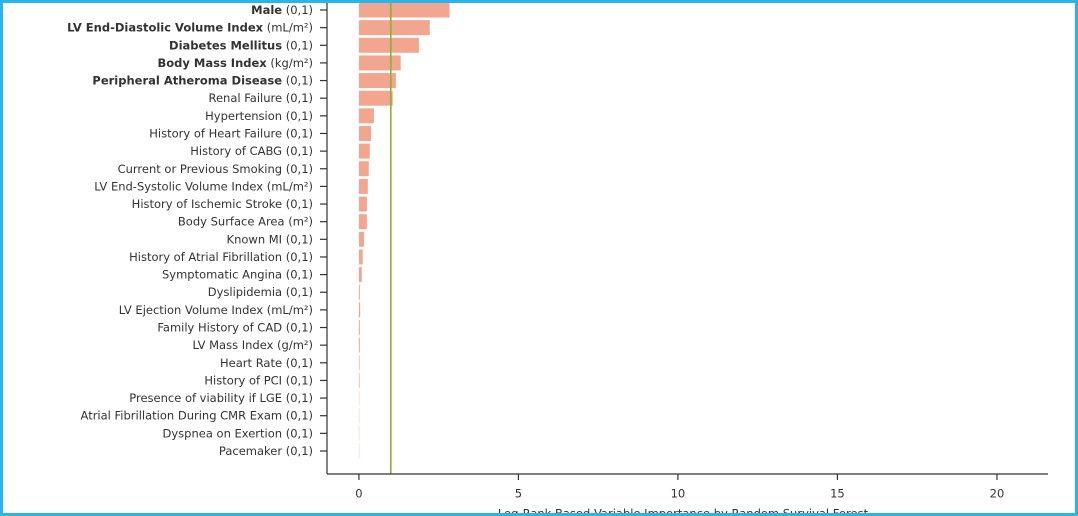 The height and width of the screenshot is (516, 1078). Describe the element at coordinates (237, 274) in the screenshot. I see `y-tick-label: Symptomatic Angina (0,1)` at that location.